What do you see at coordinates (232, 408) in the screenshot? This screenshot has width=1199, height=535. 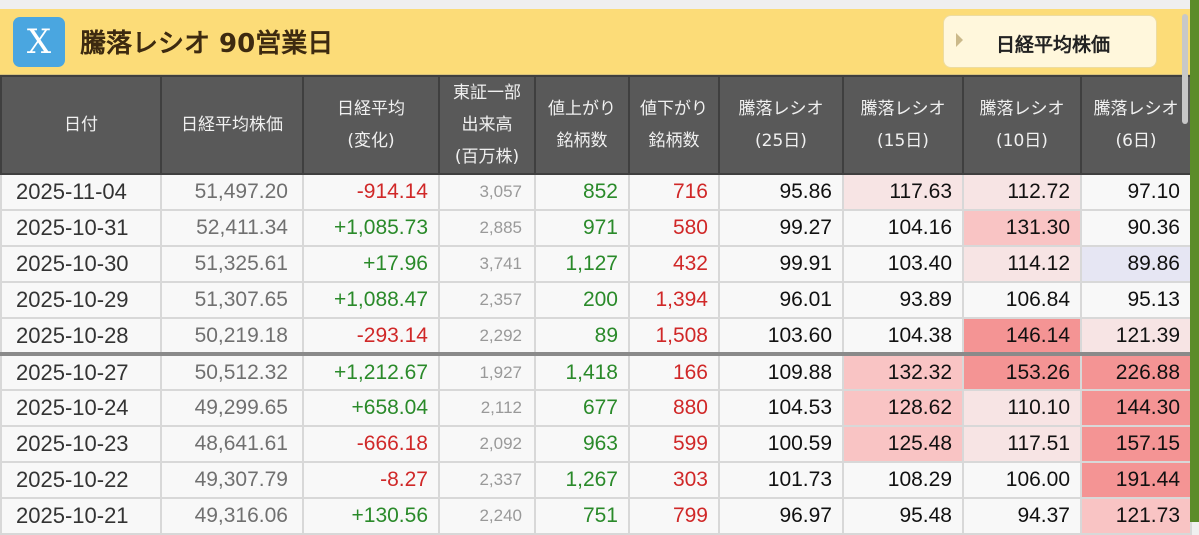 I see `cell-price: 49,299.65` at bounding box center [232, 408].